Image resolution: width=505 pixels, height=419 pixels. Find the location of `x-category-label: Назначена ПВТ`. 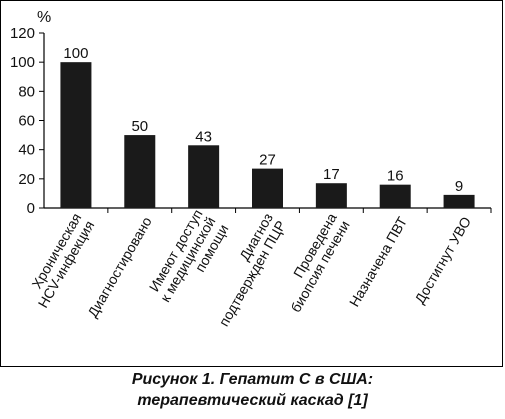

x-category-label: Назначена ПВТ is located at coordinates (378, 262).